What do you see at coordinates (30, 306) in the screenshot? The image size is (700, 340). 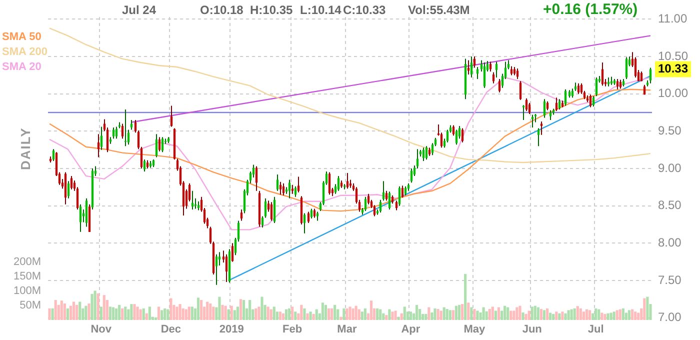 I see `y2-tick-label: 50M` at bounding box center [30, 306].